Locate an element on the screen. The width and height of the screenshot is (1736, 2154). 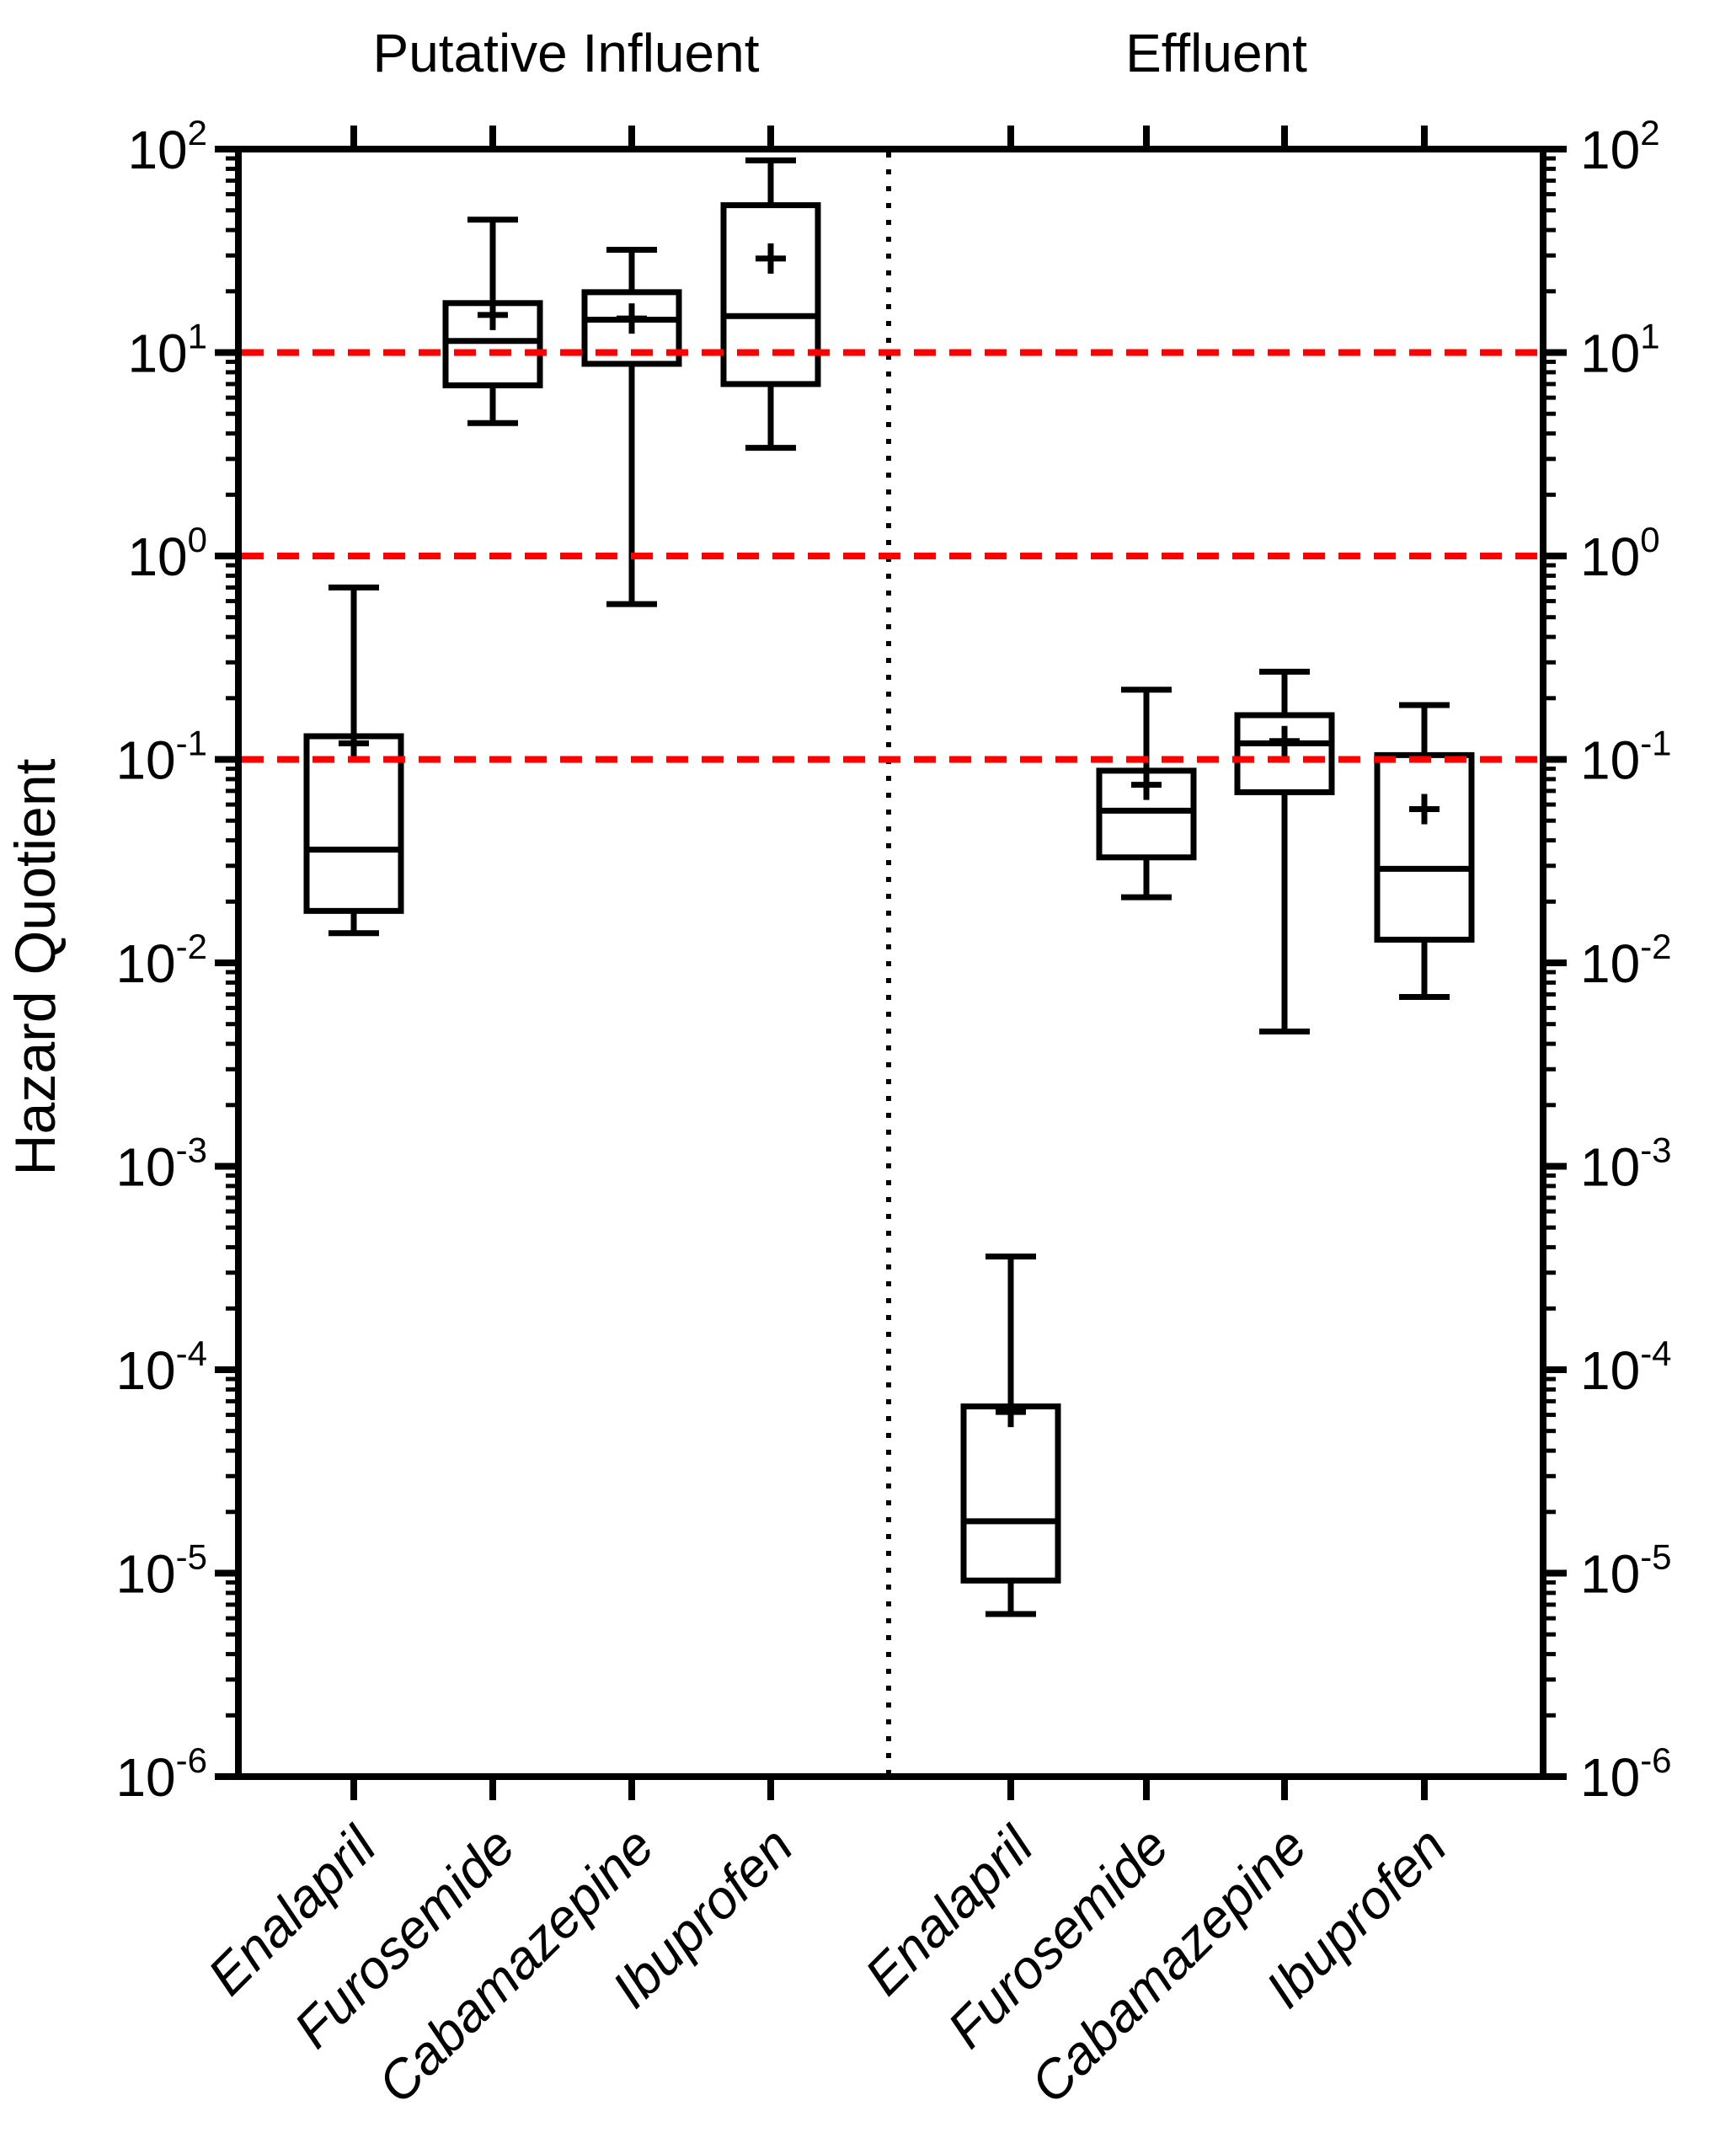
y-tick-label-left-1e-1: 10⁻¹ is located at coordinates (161, 757).